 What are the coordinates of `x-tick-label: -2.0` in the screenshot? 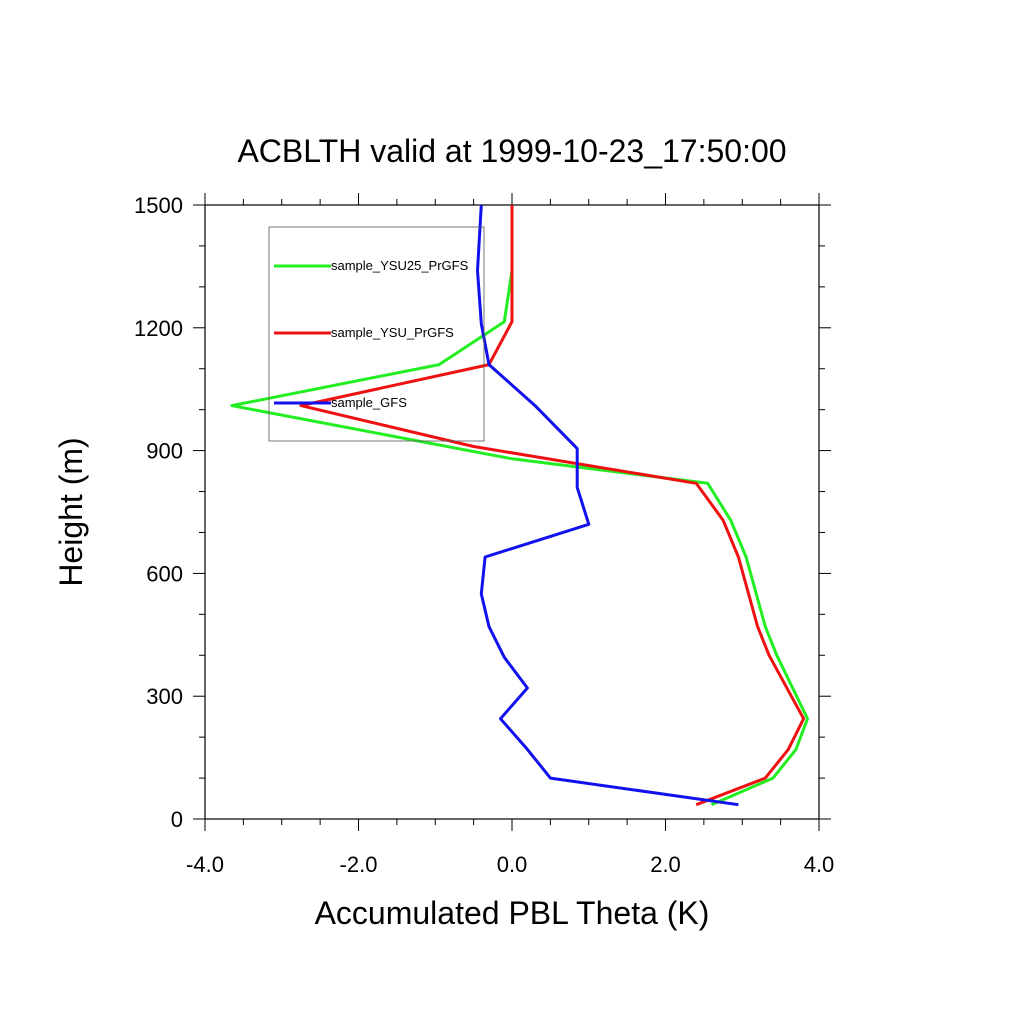 It's located at (359, 864).